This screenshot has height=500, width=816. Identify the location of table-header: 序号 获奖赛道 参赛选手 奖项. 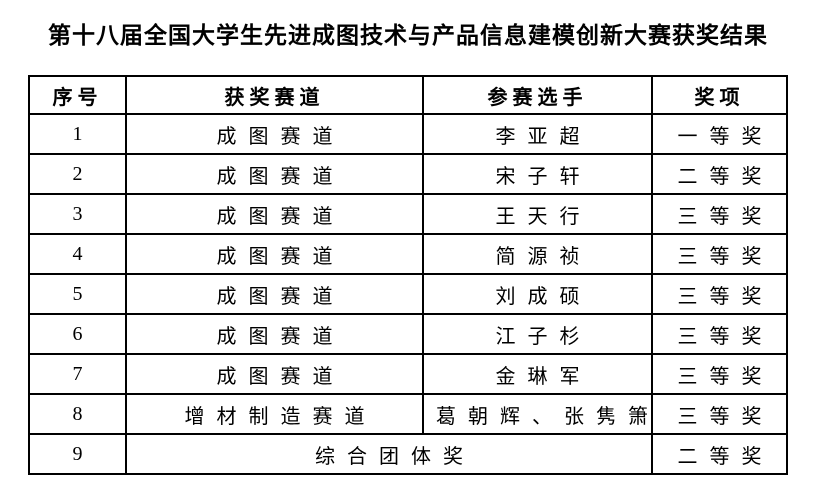
(408, 95).